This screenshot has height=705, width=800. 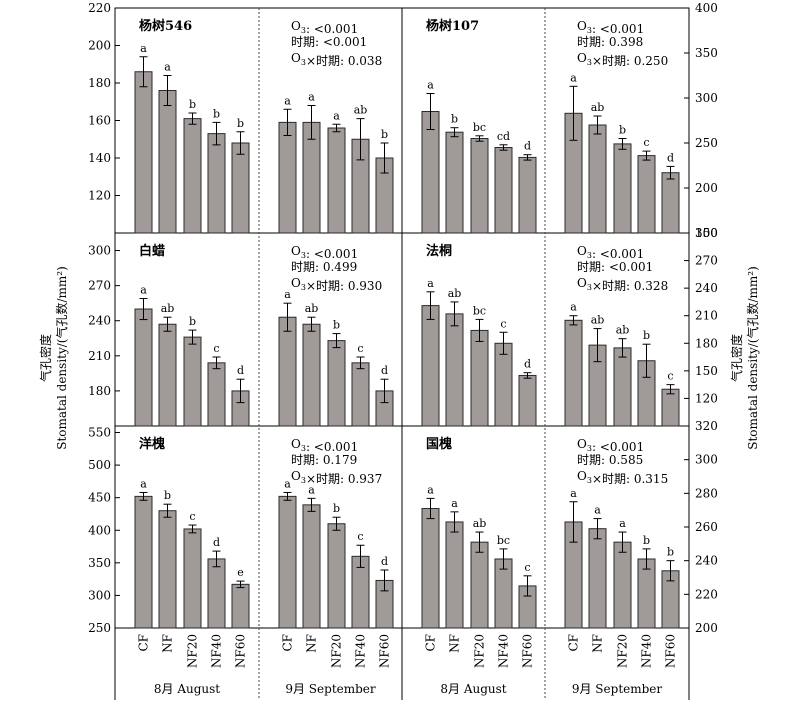 What do you see at coordinates (99, 196) in the screenshot?
I see `y-tick-label: 120` at bounding box center [99, 196].